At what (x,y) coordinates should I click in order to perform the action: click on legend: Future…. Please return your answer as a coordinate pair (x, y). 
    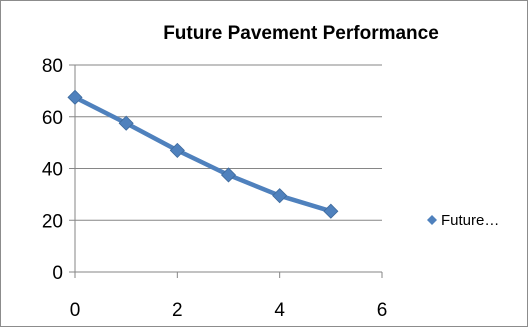
    Looking at the image, I should click on (463, 220).